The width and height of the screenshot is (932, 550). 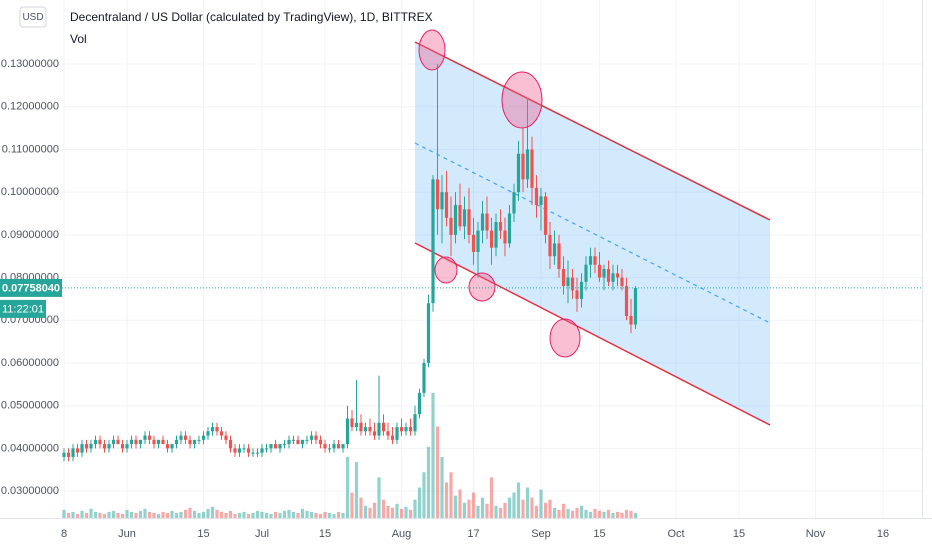 What do you see at coordinates (127, 534) in the screenshot?
I see `x-tick-label: Jun` at bounding box center [127, 534].